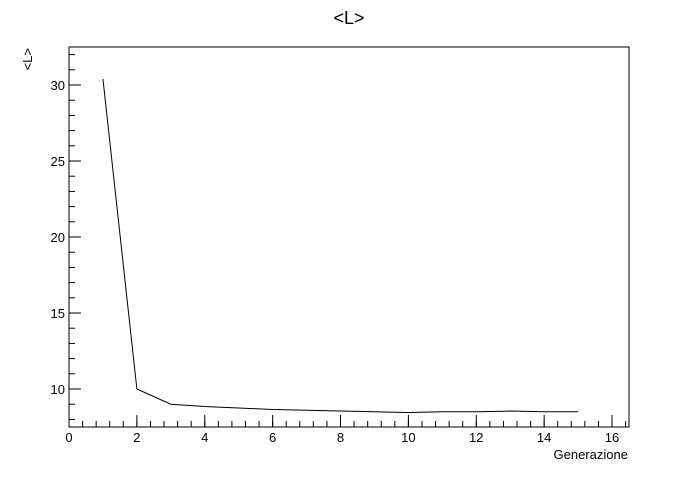 Image resolution: width=698 pixels, height=479 pixels. What do you see at coordinates (58, 313) in the screenshot?
I see `y-tick-label: 15` at bounding box center [58, 313].